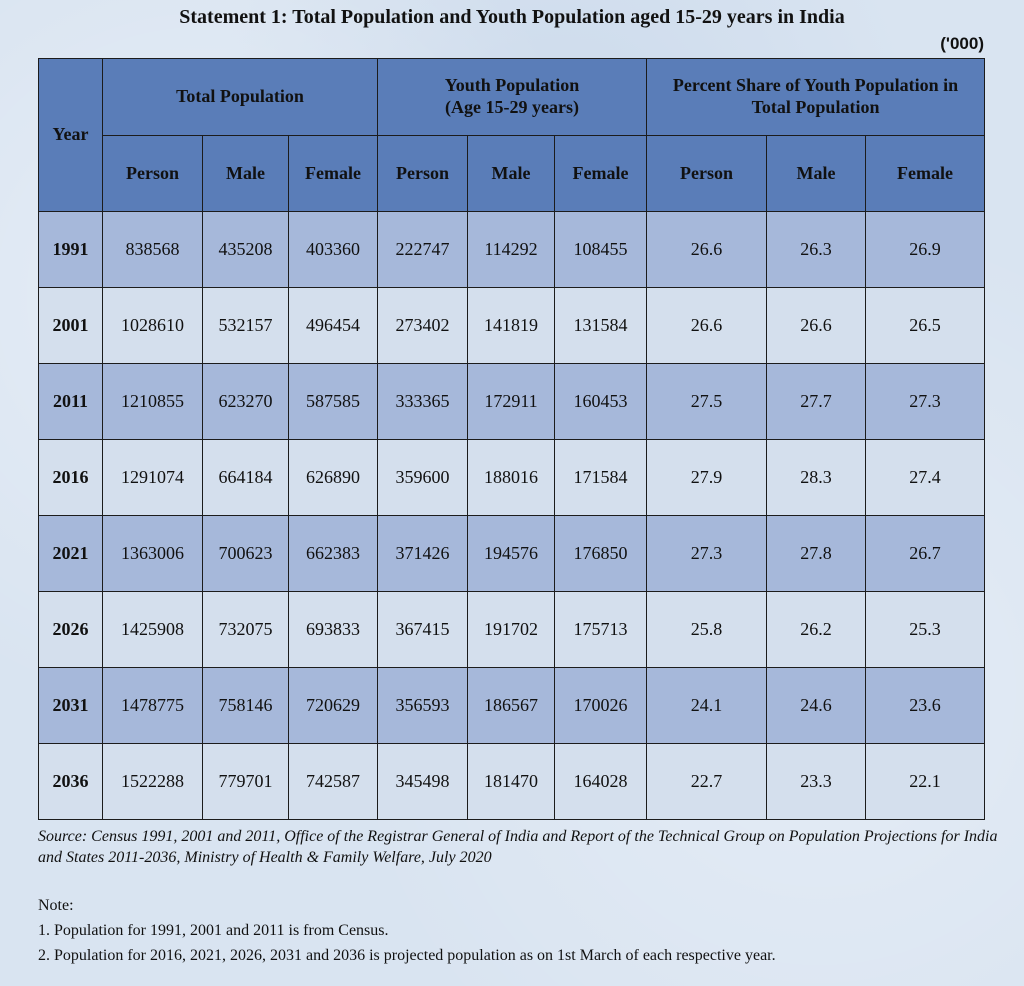 The width and height of the screenshot is (1024, 986). What do you see at coordinates (816, 477) in the screenshot?
I see `value-cell: 28.3` at bounding box center [816, 477].